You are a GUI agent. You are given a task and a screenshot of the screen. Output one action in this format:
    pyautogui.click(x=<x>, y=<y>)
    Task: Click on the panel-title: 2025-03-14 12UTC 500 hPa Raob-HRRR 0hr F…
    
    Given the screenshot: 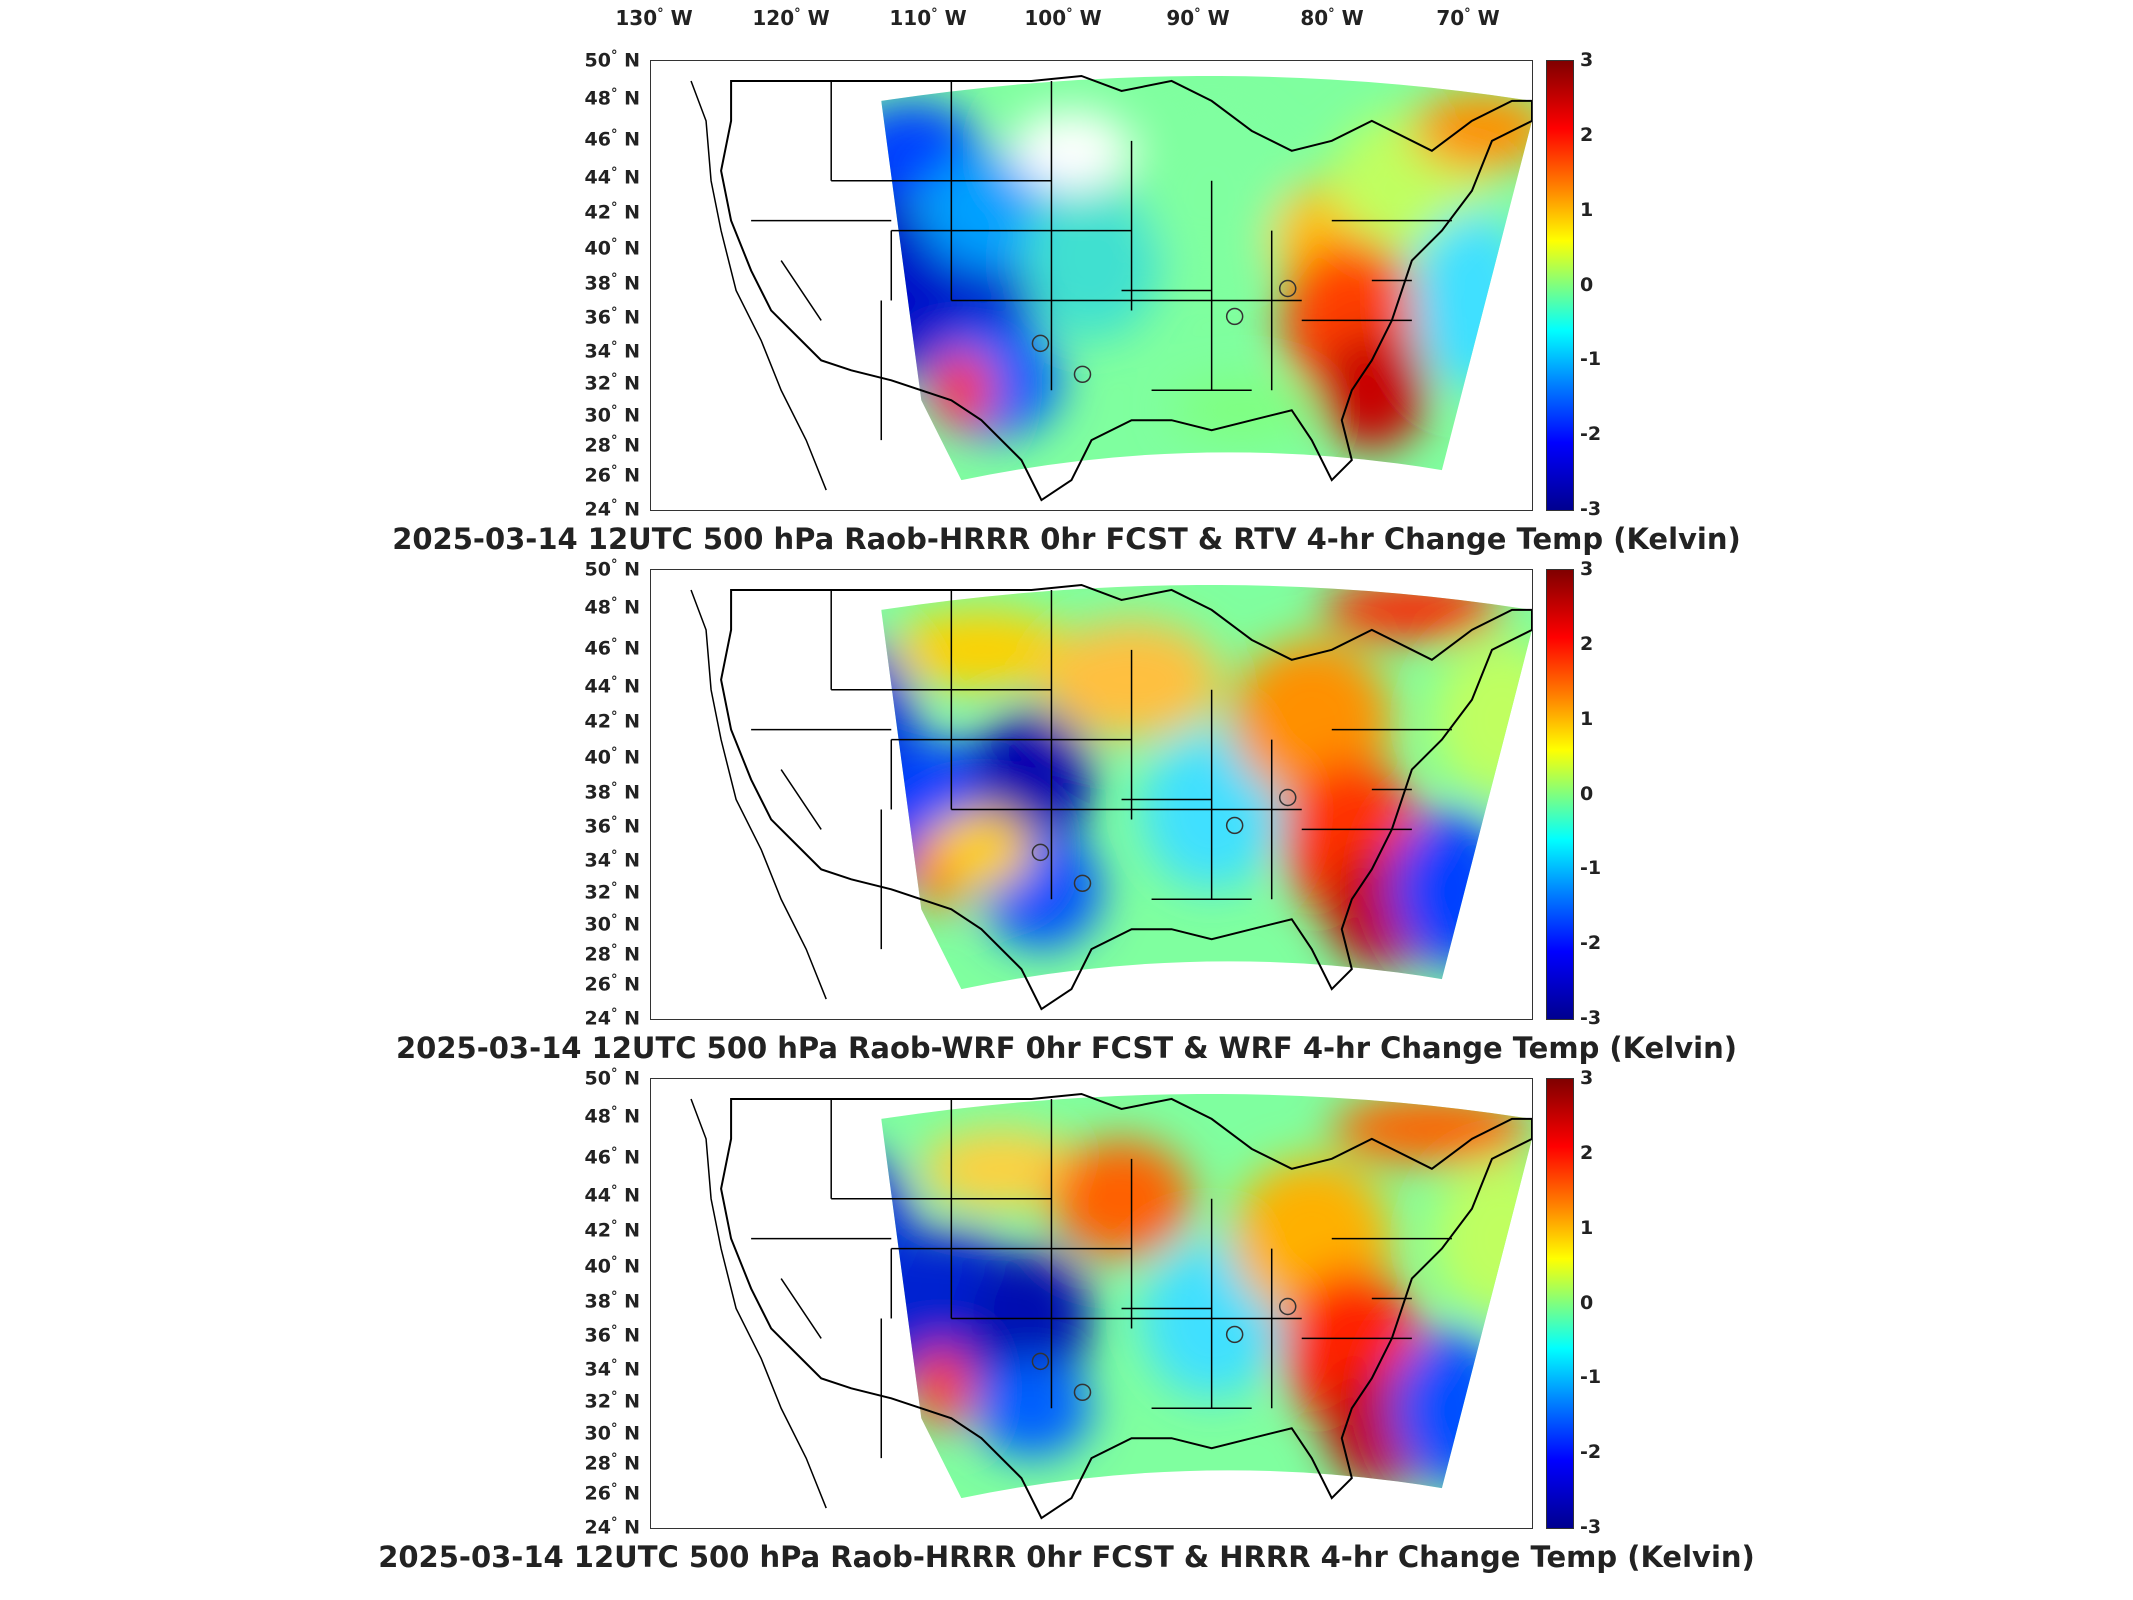 What is the action you would take?
    pyautogui.click(x=1066, y=1557)
    